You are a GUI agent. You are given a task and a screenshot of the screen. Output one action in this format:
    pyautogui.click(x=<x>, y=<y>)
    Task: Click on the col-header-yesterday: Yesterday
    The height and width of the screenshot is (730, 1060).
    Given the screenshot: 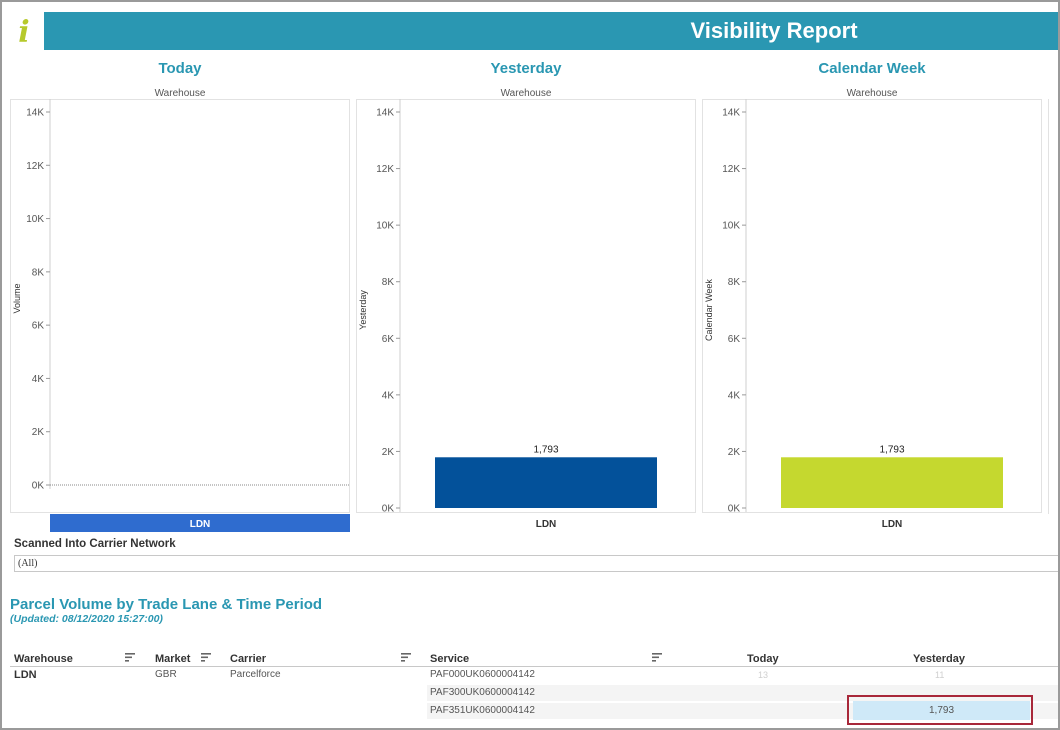 What is the action you would take?
    pyautogui.click(x=939, y=659)
    